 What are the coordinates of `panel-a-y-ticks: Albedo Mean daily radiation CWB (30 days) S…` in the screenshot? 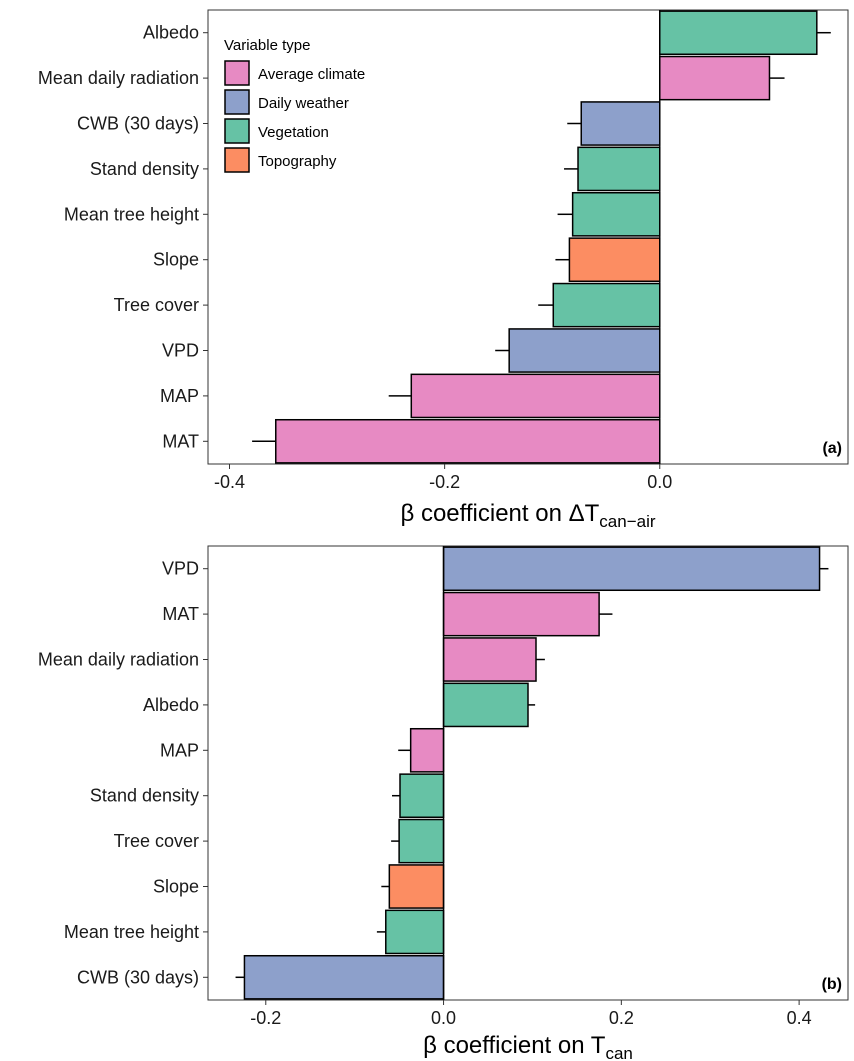 It's located at (123, 237).